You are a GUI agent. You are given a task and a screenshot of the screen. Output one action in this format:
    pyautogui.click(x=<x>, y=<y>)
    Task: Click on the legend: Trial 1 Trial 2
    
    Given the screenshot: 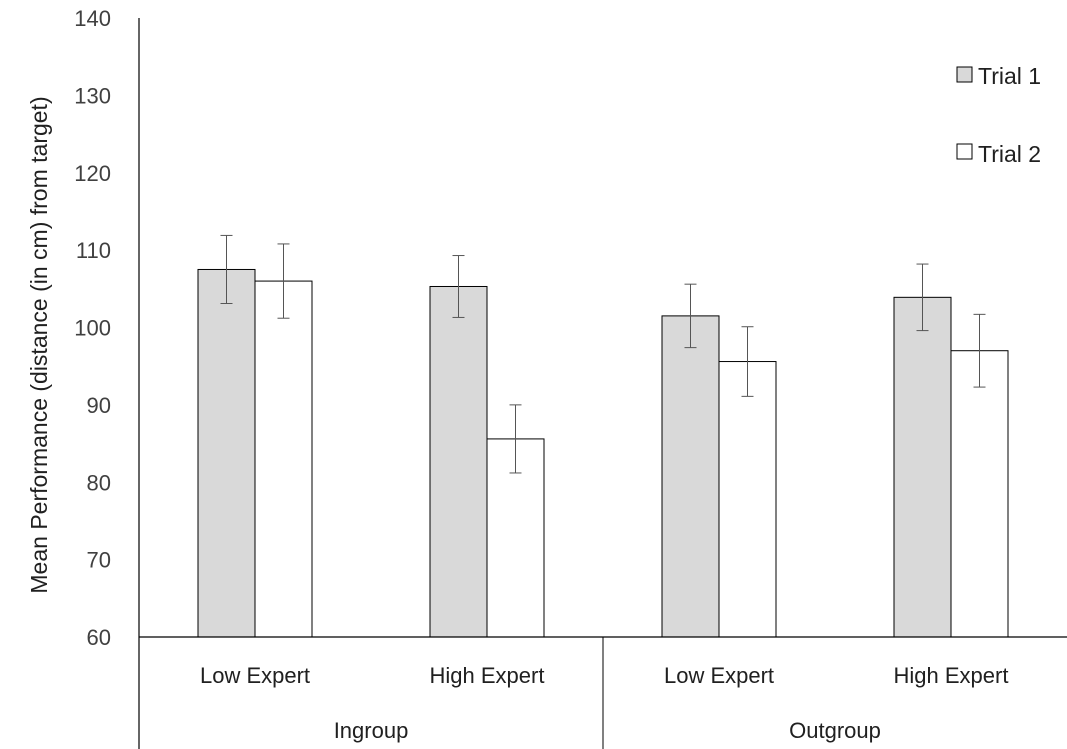 What is the action you would take?
    pyautogui.click(x=998, y=115)
    